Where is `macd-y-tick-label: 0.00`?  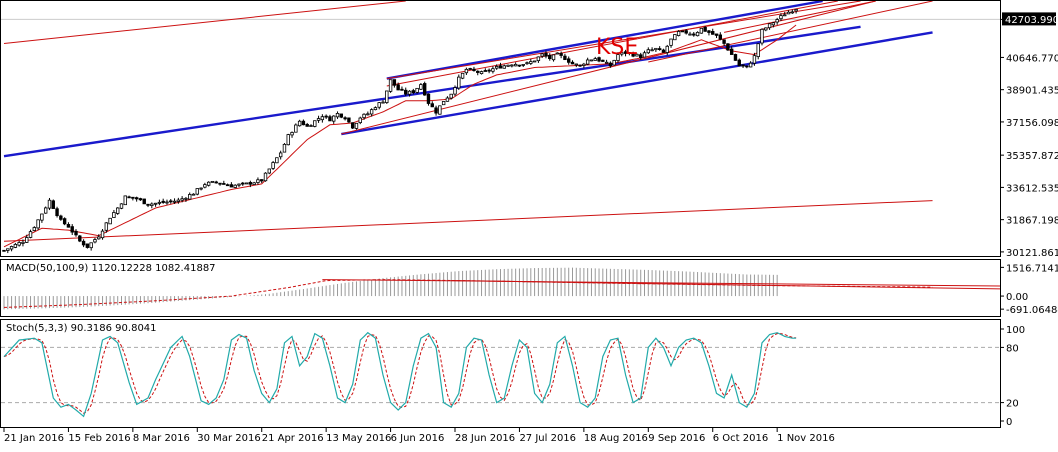
macd-y-tick-label: 0.00 is located at coordinates (1017, 297).